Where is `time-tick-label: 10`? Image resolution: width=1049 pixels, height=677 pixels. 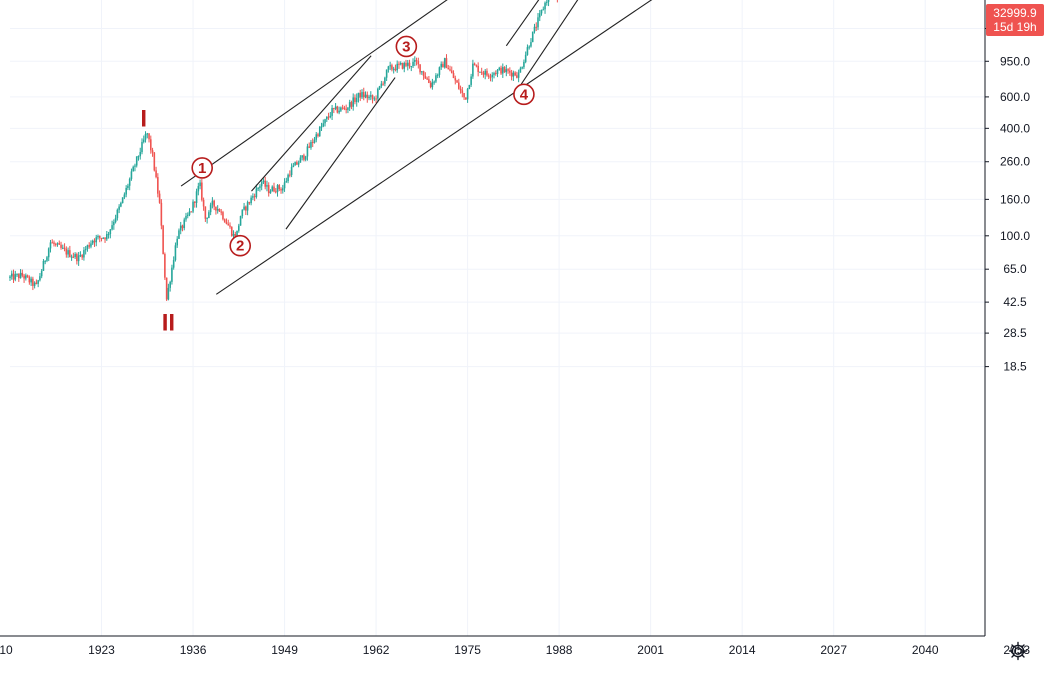
time-tick-label: 10 is located at coordinates (6, 650).